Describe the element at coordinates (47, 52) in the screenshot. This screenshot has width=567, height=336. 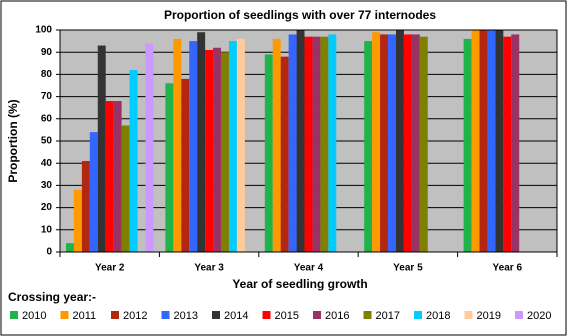
I see `y-tick-label: 90` at that location.